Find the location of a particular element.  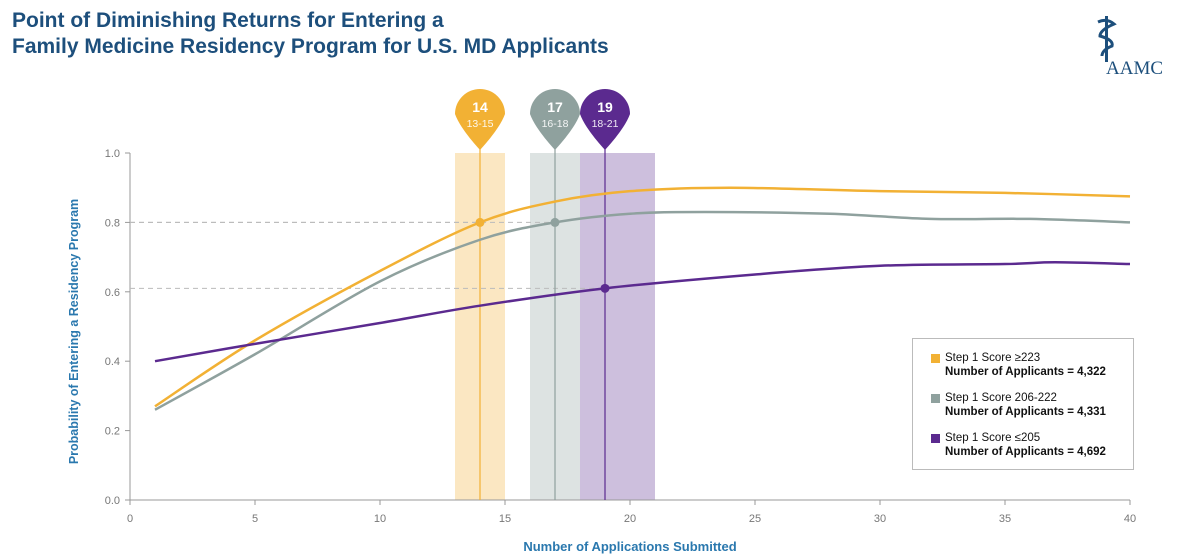

optimal-range-band is located at coordinates (617, 326).